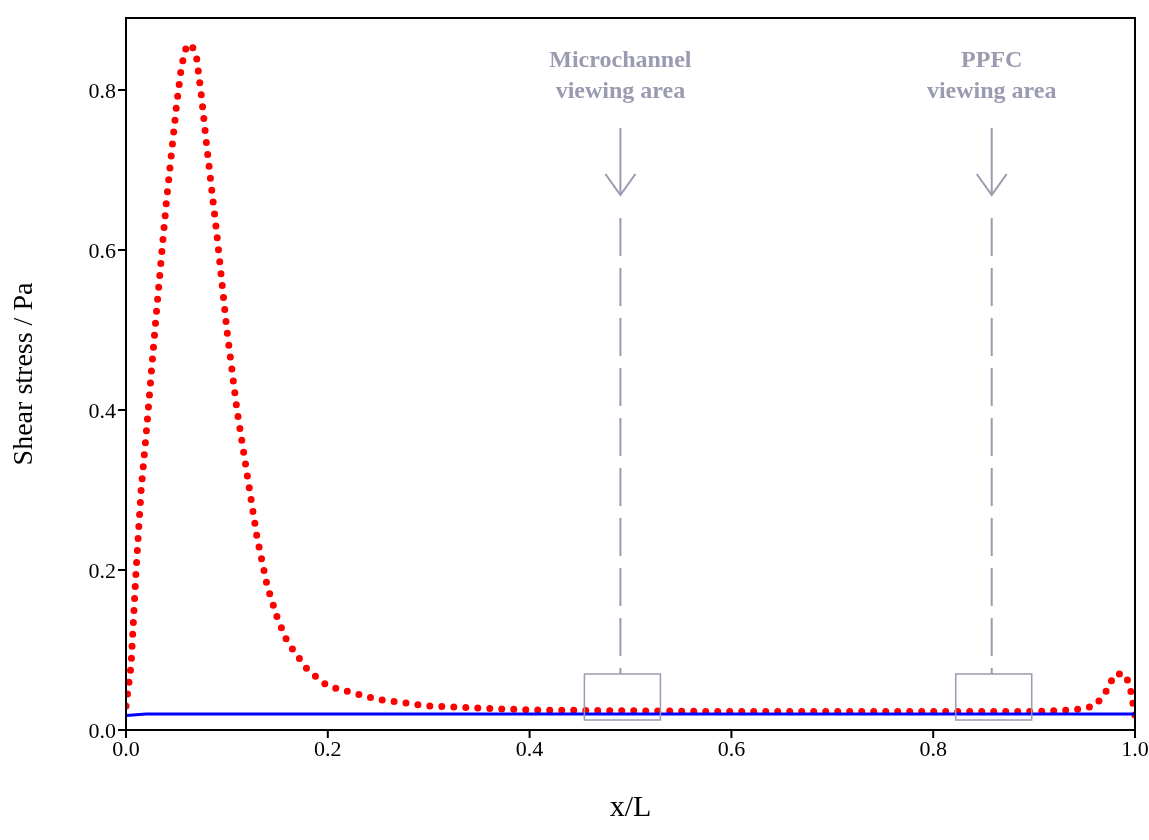 The height and width of the screenshot is (840, 1149). What do you see at coordinates (102, 250) in the screenshot?
I see `y-tick-label: 0.6` at bounding box center [102, 250].